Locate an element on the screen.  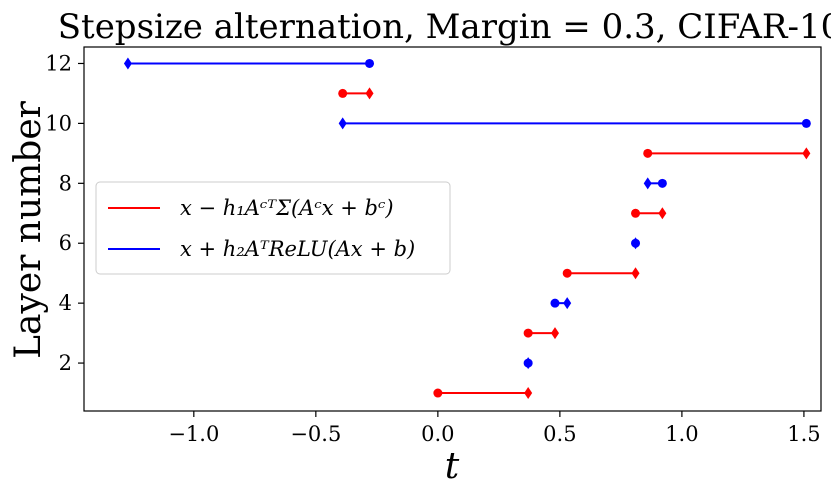
x-tick-label: −0.5 is located at coordinates (315, 434).